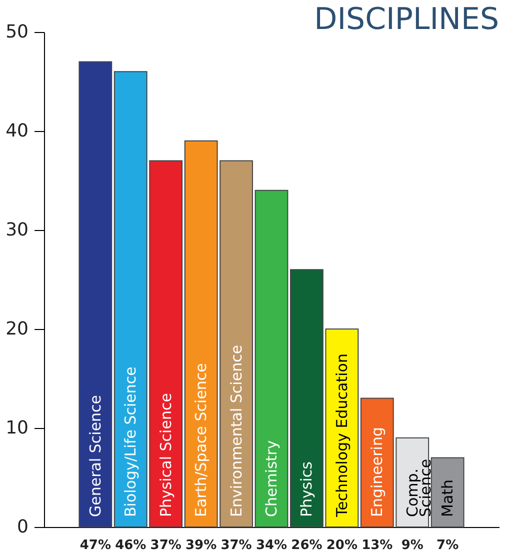 This screenshot has height=559, width=519. What do you see at coordinates (342, 545) in the screenshot?
I see `data-label: 20%` at bounding box center [342, 545].